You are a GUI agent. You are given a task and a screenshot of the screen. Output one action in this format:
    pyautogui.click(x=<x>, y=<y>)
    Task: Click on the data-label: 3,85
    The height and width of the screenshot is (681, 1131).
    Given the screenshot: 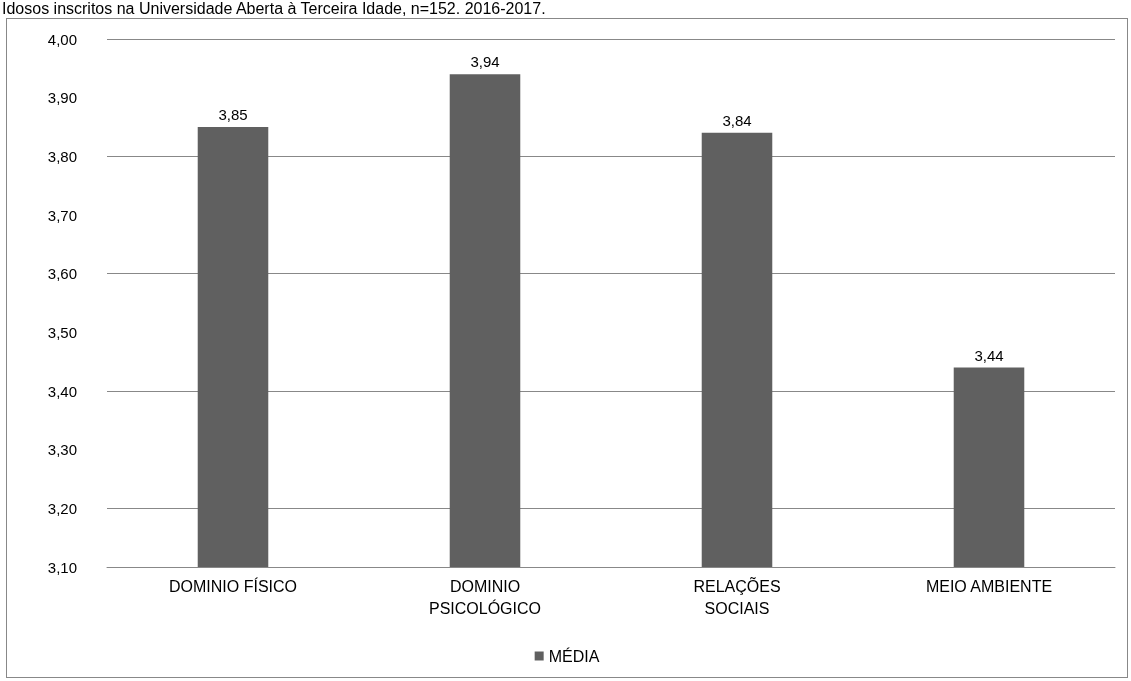 What is the action you would take?
    pyautogui.click(x=233, y=114)
    